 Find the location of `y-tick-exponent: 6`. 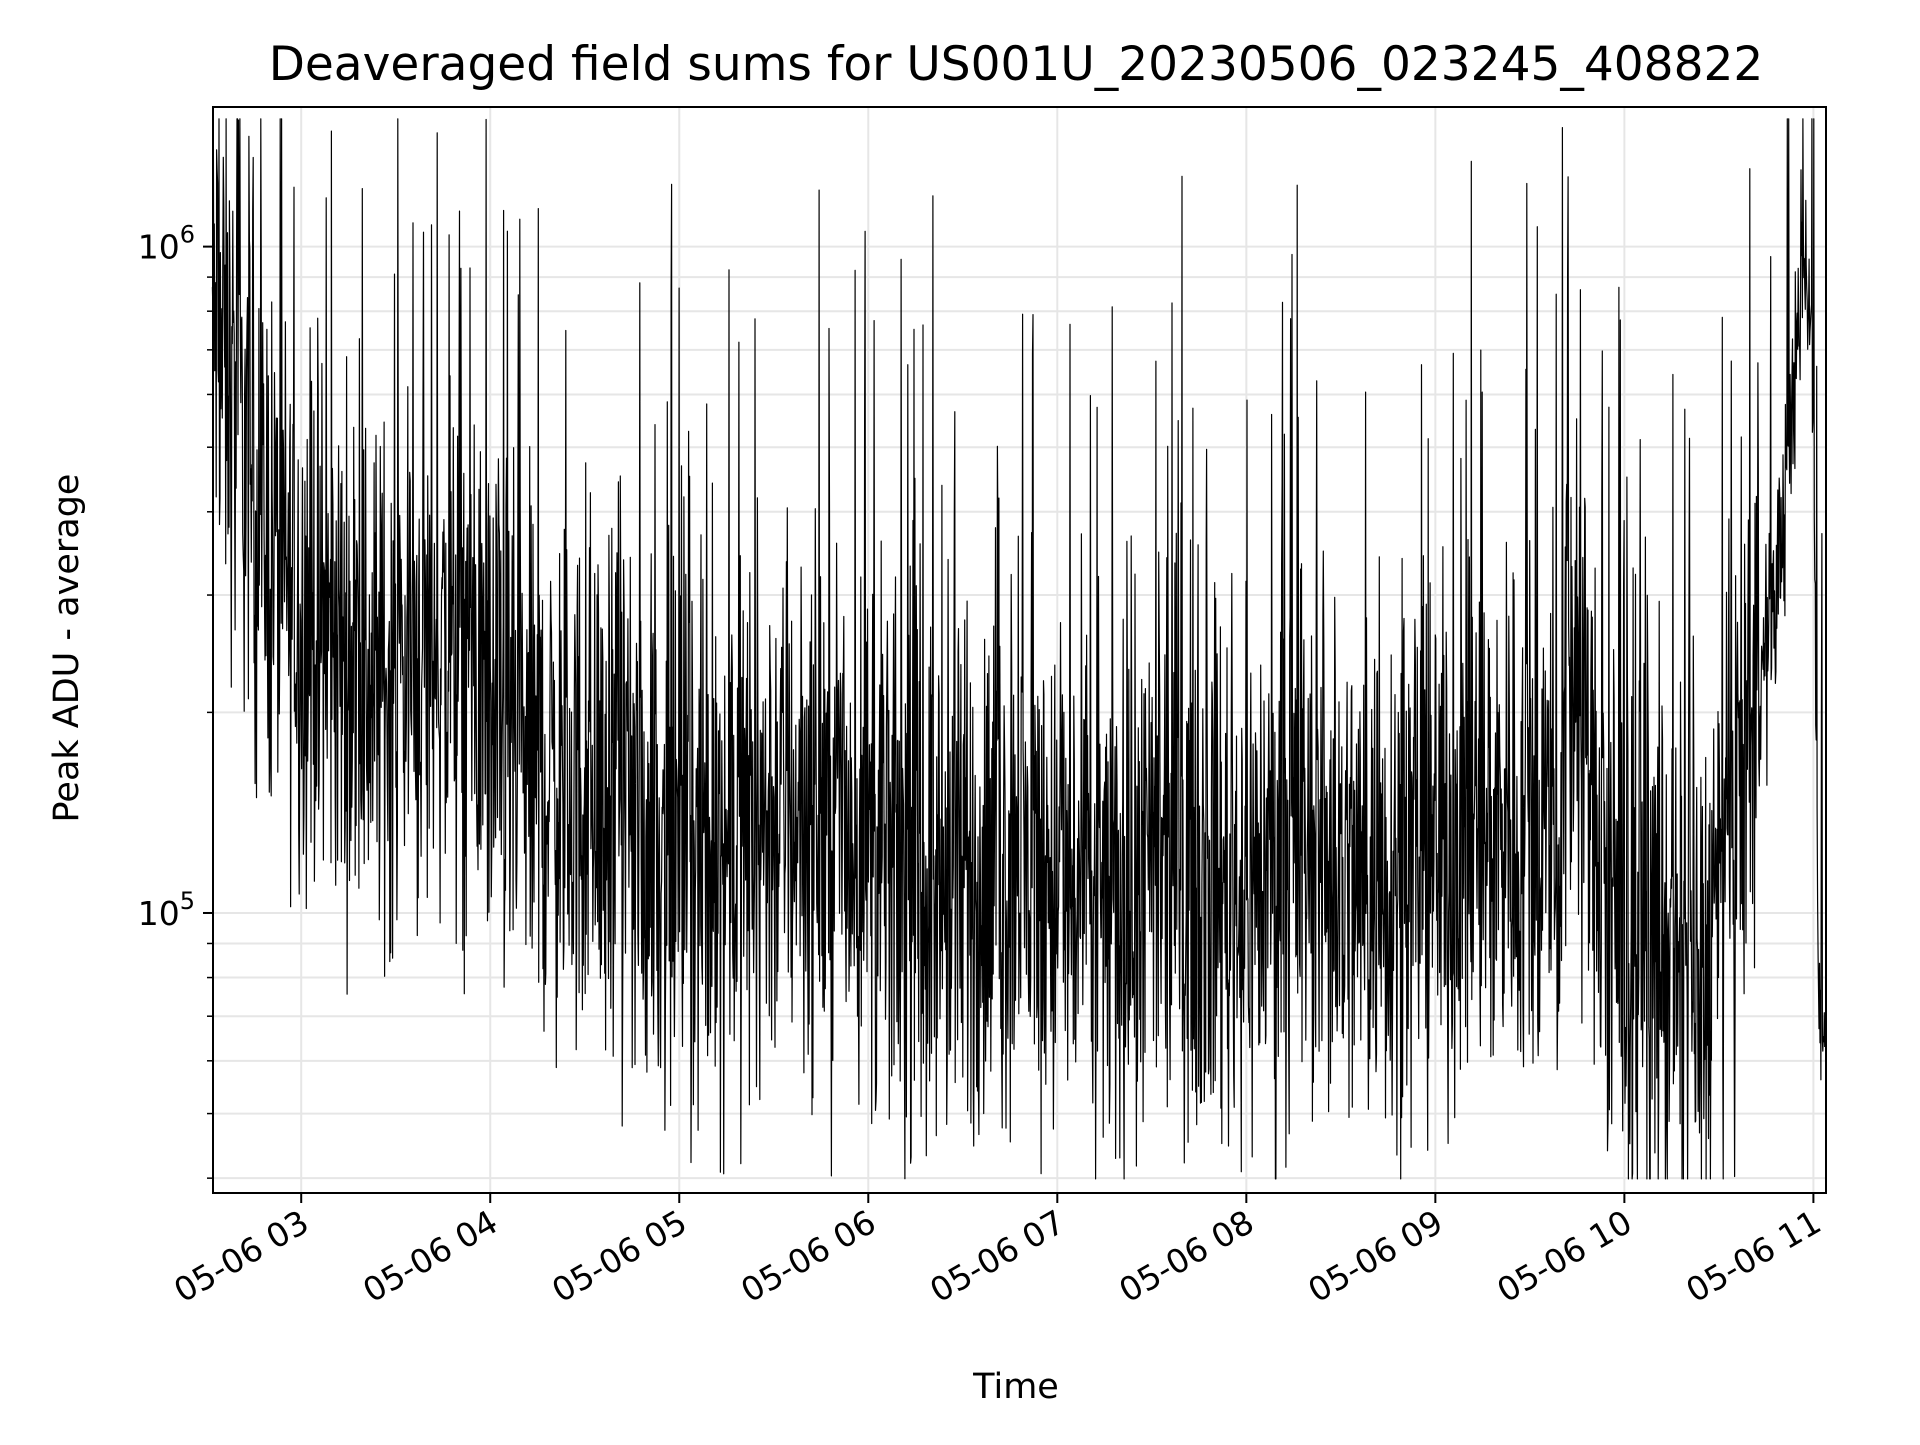

y-tick-exponent: 6 is located at coordinates (187, 235).